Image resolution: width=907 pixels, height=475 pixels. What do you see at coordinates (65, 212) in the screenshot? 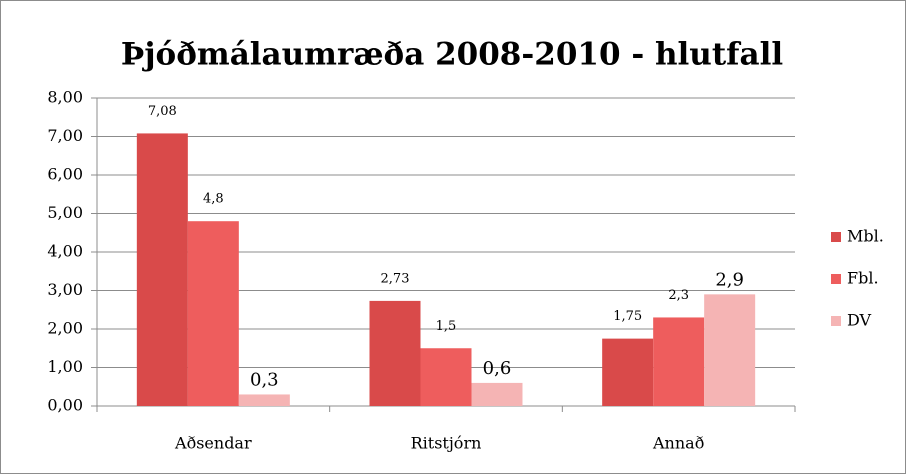
I see `y-tick-label: 5,00` at bounding box center [65, 212].